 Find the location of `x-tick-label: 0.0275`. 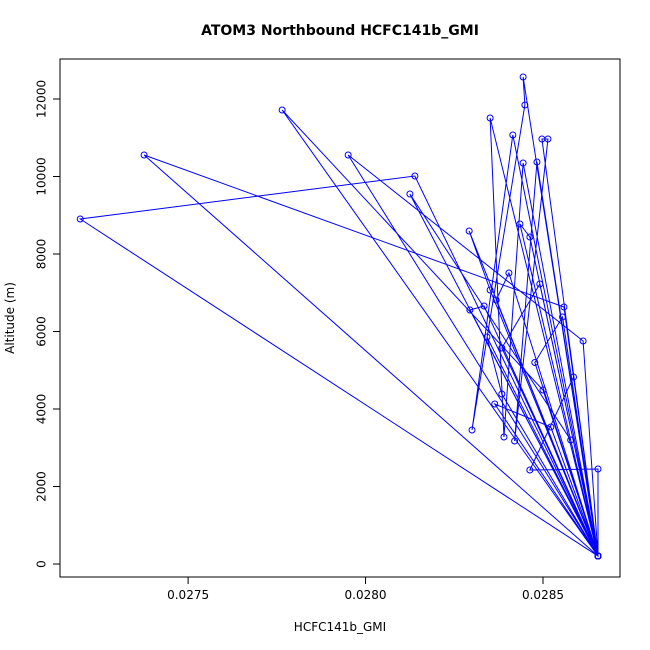

x-tick-label: 0.0275 is located at coordinates (188, 595).